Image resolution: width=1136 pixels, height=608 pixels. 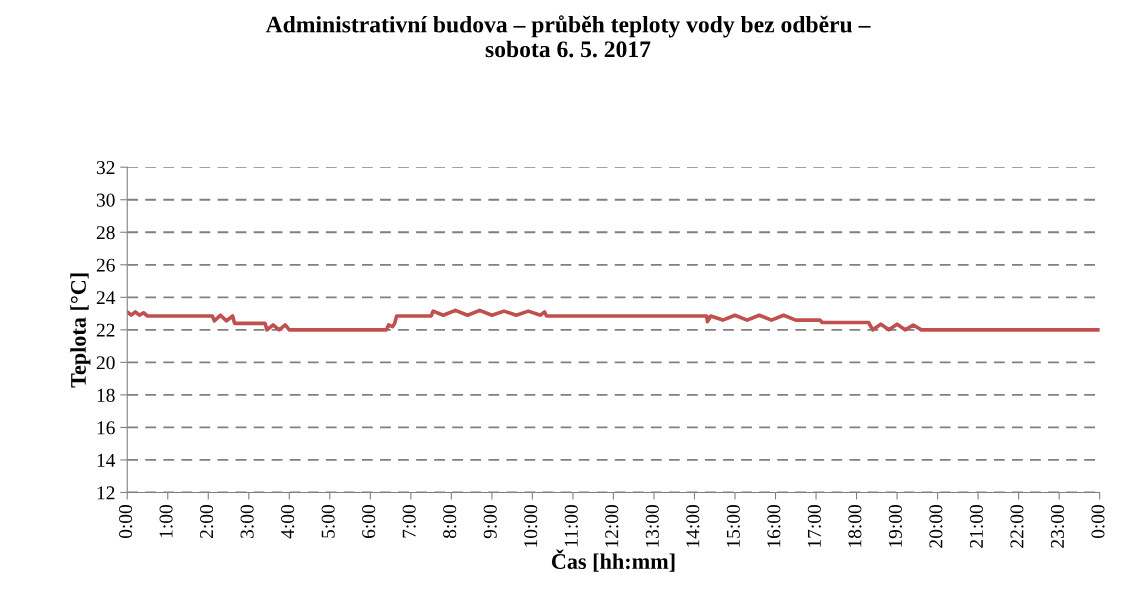 I want to click on x-tick-label: 19:00, so click(x=895, y=526).